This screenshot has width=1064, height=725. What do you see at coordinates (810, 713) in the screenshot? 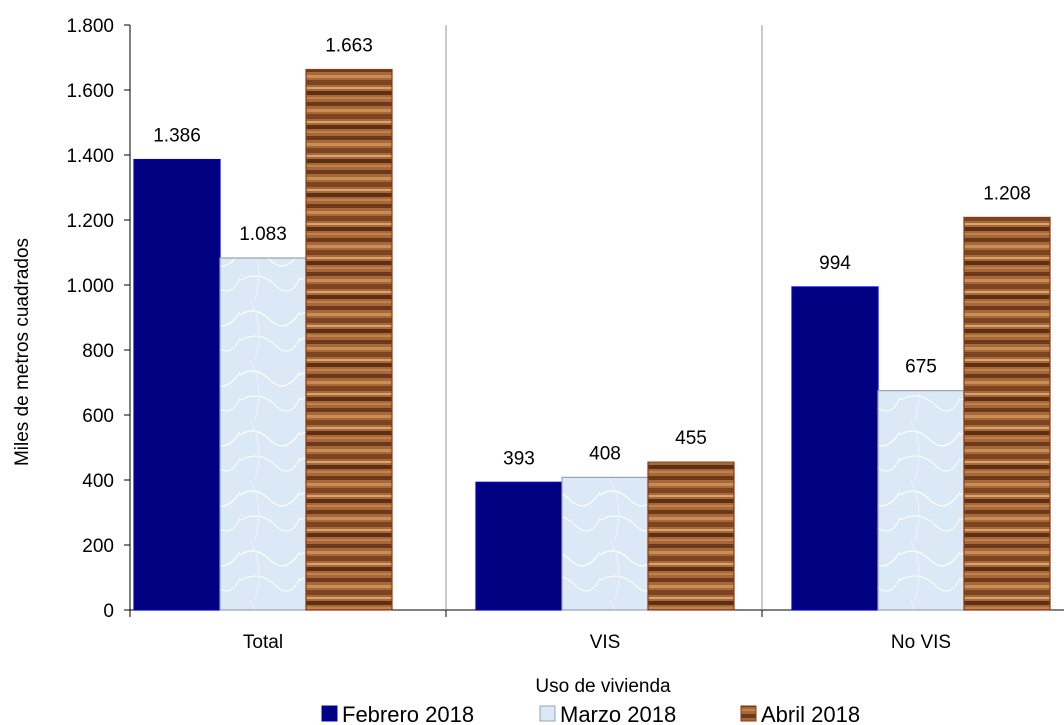
I see `legend-label: Abril 2018` at bounding box center [810, 713].